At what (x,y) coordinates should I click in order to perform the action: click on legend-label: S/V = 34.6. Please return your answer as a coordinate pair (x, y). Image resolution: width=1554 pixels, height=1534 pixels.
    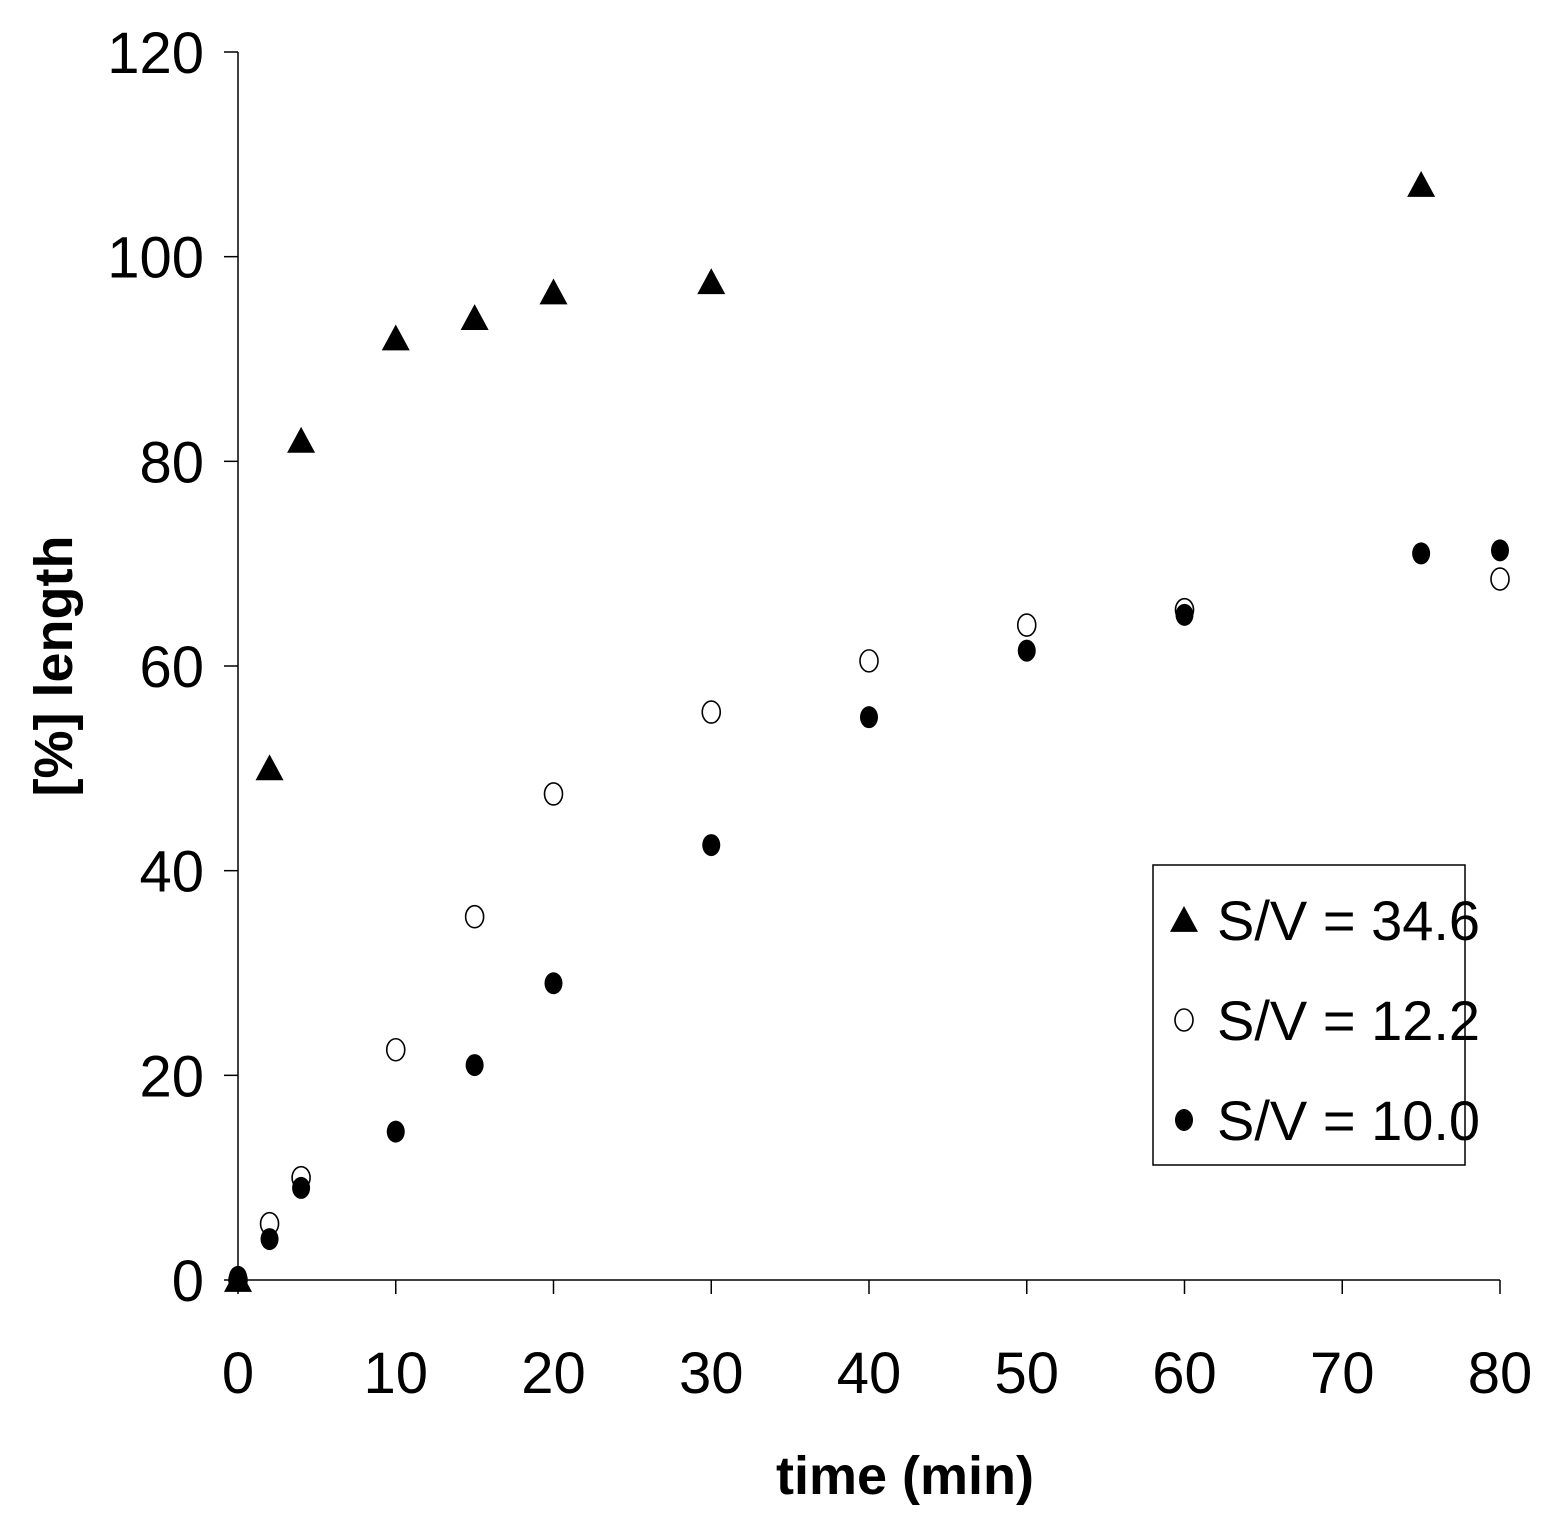
    Looking at the image, I should click on (1348, 920).